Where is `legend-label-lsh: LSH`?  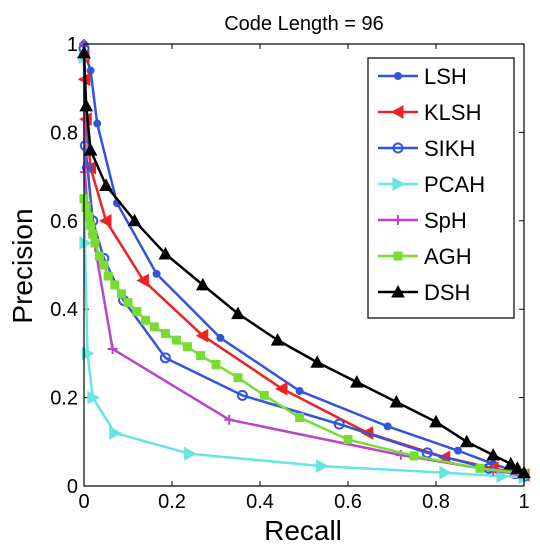
legend-label-lsh: LSH is located at coordinates (445, 76).